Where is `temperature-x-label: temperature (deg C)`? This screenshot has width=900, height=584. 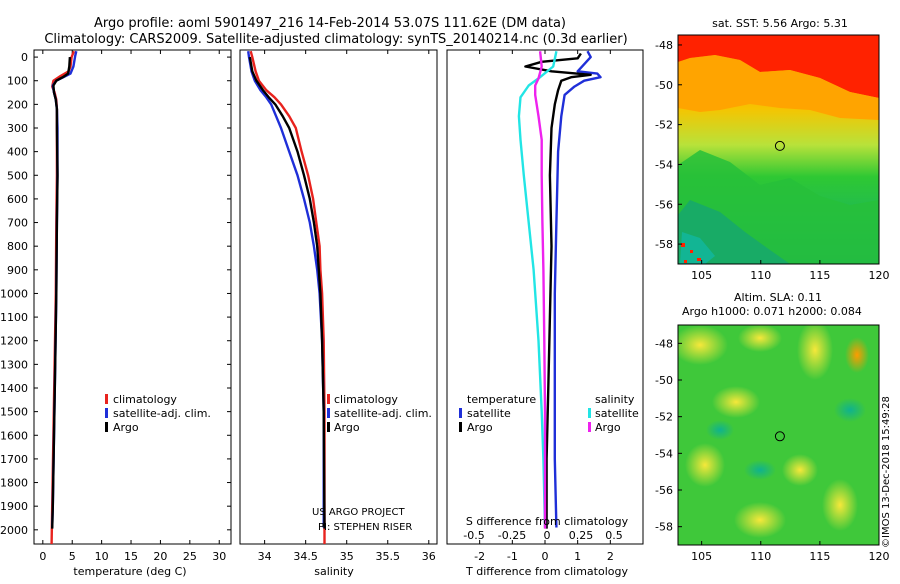
temperature-x-label: temperature (deg C) is located at coordinates (129, 571).